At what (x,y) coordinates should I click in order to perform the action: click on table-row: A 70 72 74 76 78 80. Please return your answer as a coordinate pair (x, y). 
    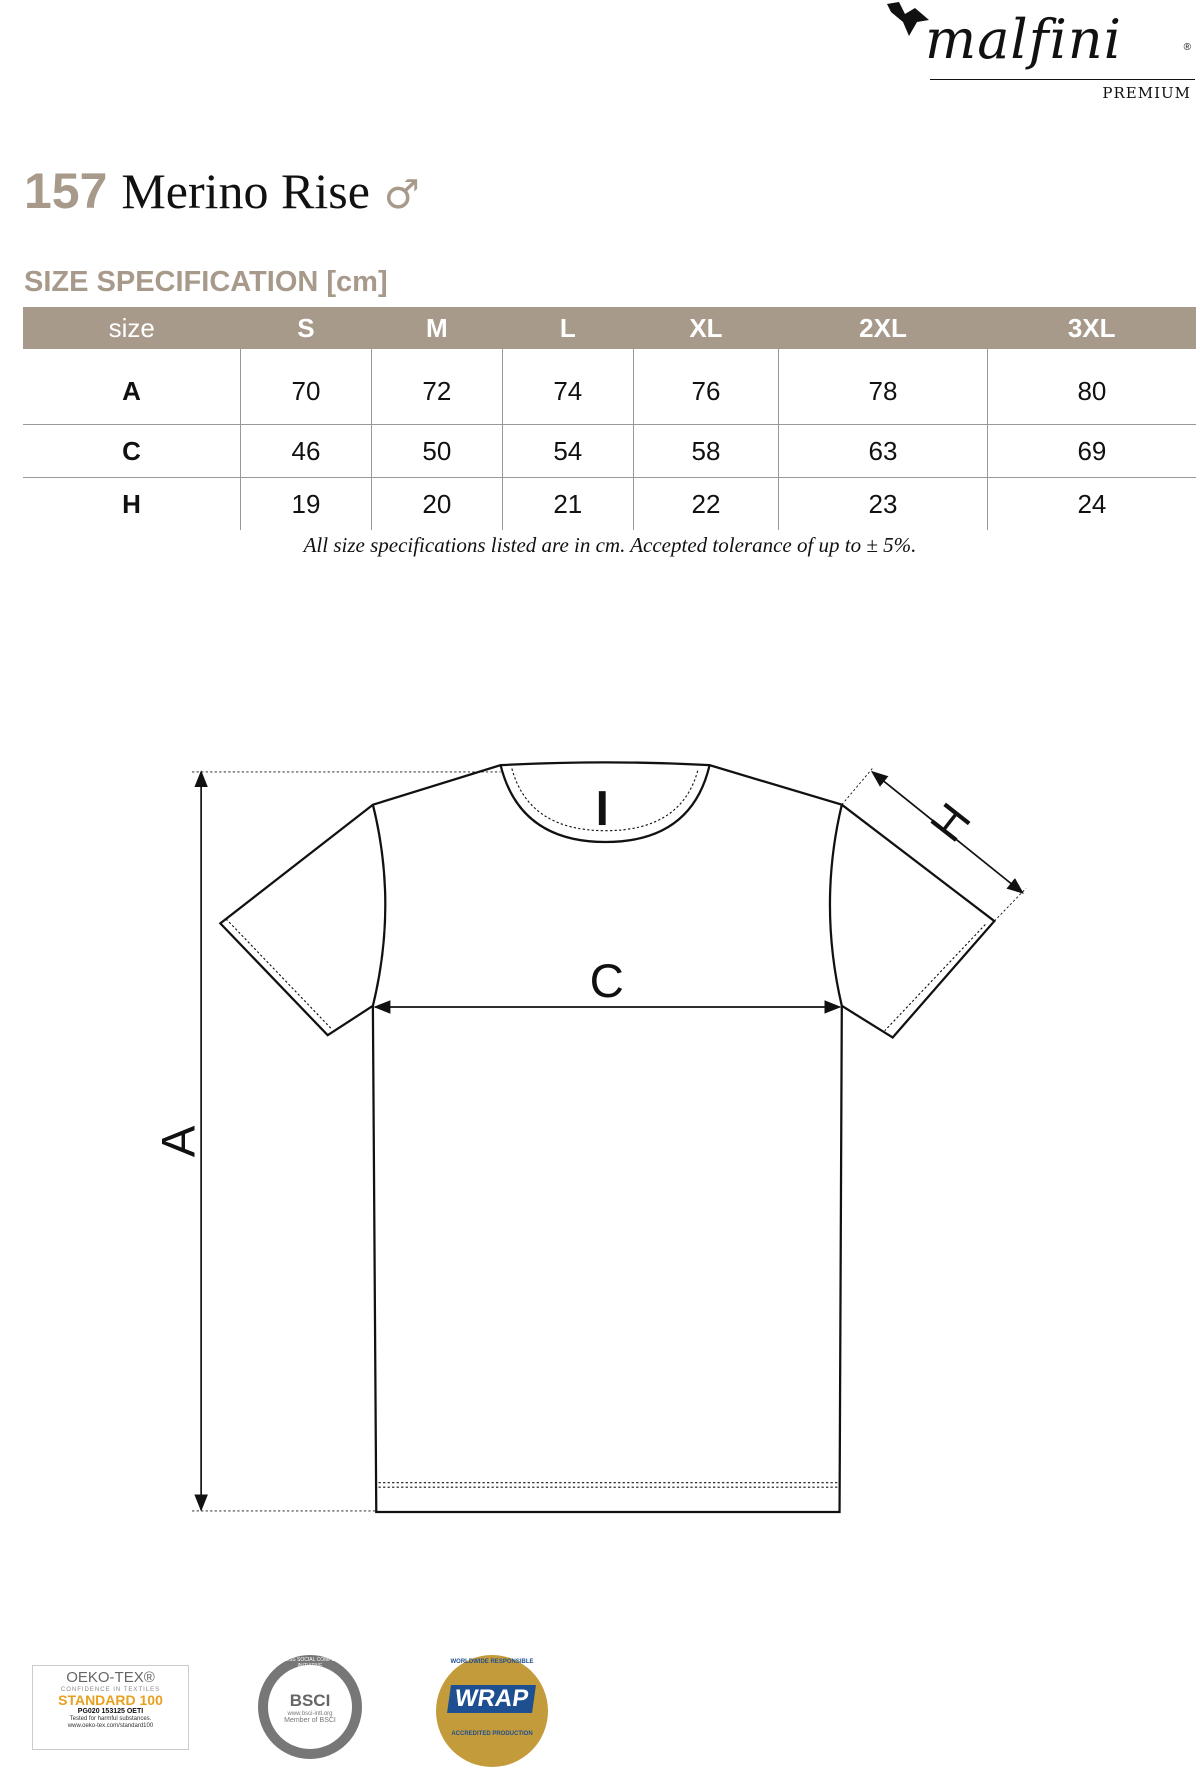
    Looking at the image, I should click on (609, 387).